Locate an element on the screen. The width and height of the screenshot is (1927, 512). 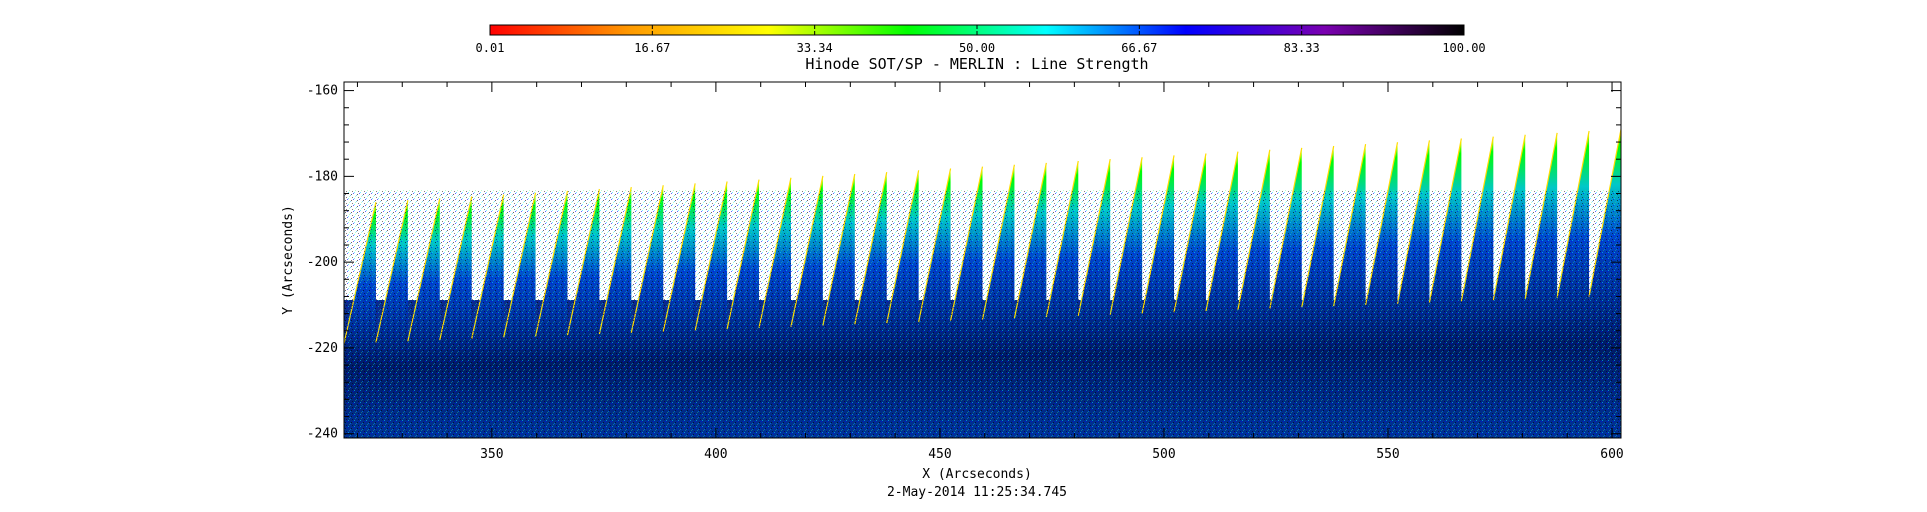
x-tick-label: 450 is located at coordinates (939, 454).